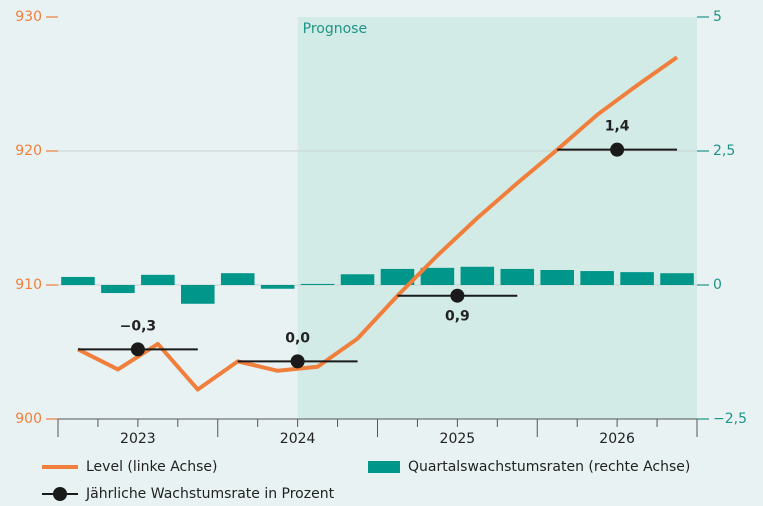 The width and height of the screenshot is (763, 506). Describe the element at coordinates (384, 467) in the screenshot. I see `legend-swatch` at that location.